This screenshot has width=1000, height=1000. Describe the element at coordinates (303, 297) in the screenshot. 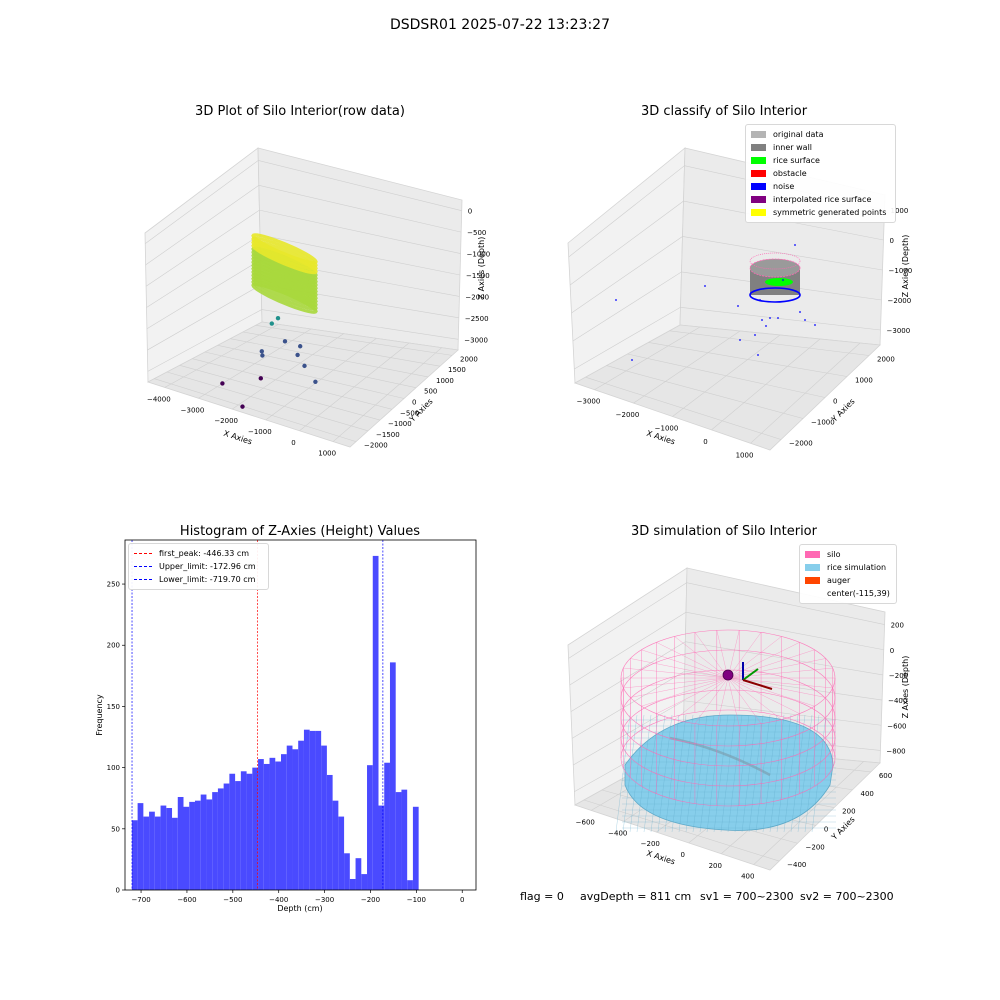

I see `panel1-panes` at that location.